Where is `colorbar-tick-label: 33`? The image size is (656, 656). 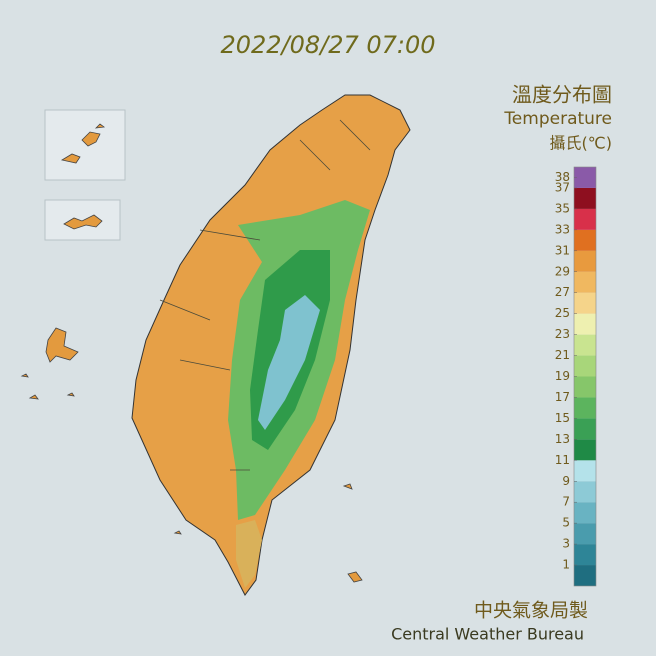 colorbar-tick-label: 33 is located at coordinates (562, 229).